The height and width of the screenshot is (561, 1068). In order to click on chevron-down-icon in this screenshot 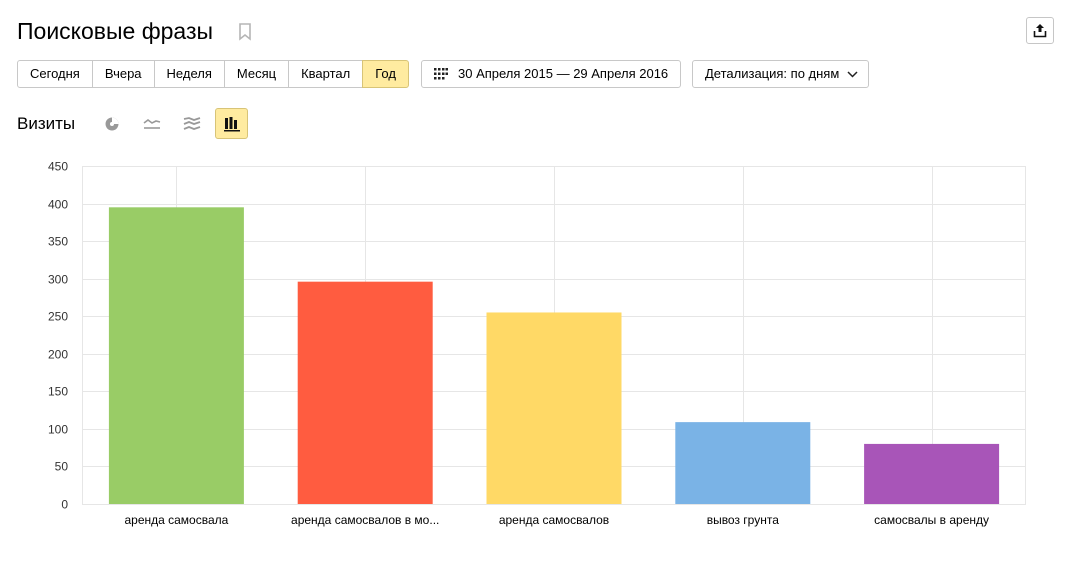, I will do `click(852, 74)`.